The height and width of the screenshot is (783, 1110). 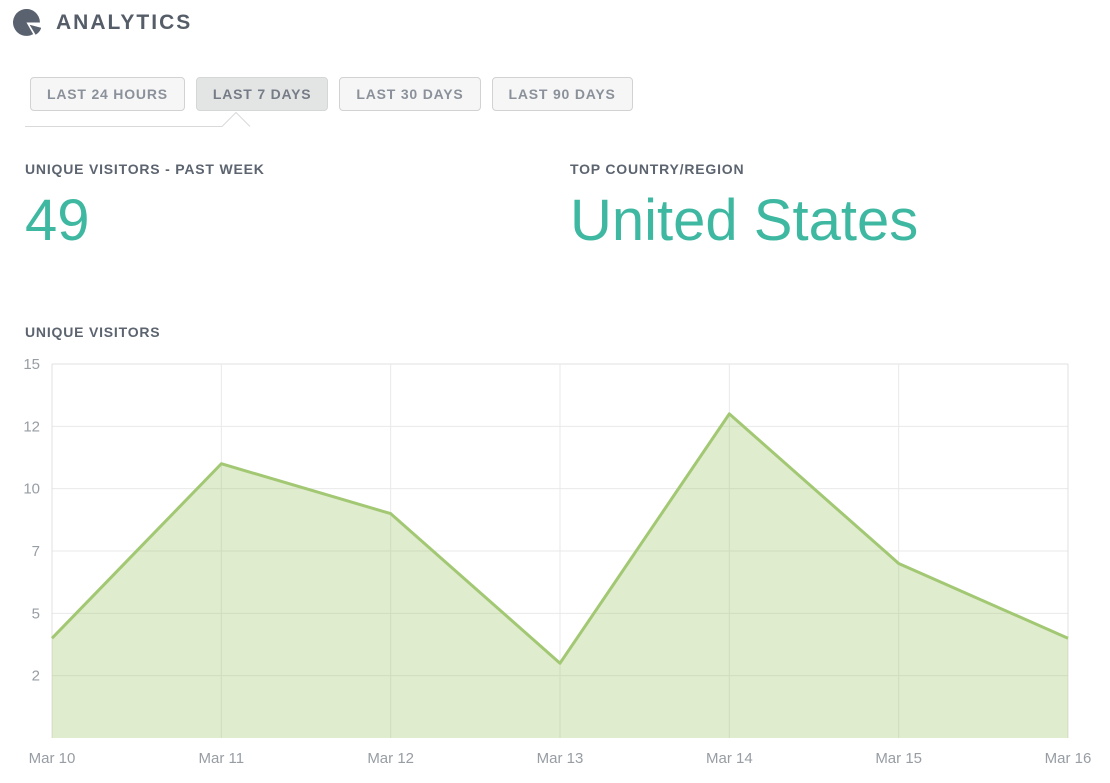 What do you see at coordinates (52, 758) in the screenshot?
I see `x-axis-tick-label: Mar 10` at bounding box center [52, 758].